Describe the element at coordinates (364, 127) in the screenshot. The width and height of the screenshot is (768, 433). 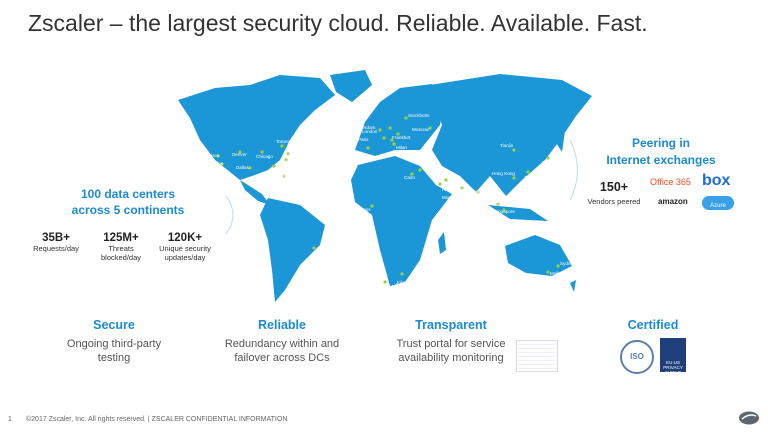
I see `city-label: Amsterdam` at that location.